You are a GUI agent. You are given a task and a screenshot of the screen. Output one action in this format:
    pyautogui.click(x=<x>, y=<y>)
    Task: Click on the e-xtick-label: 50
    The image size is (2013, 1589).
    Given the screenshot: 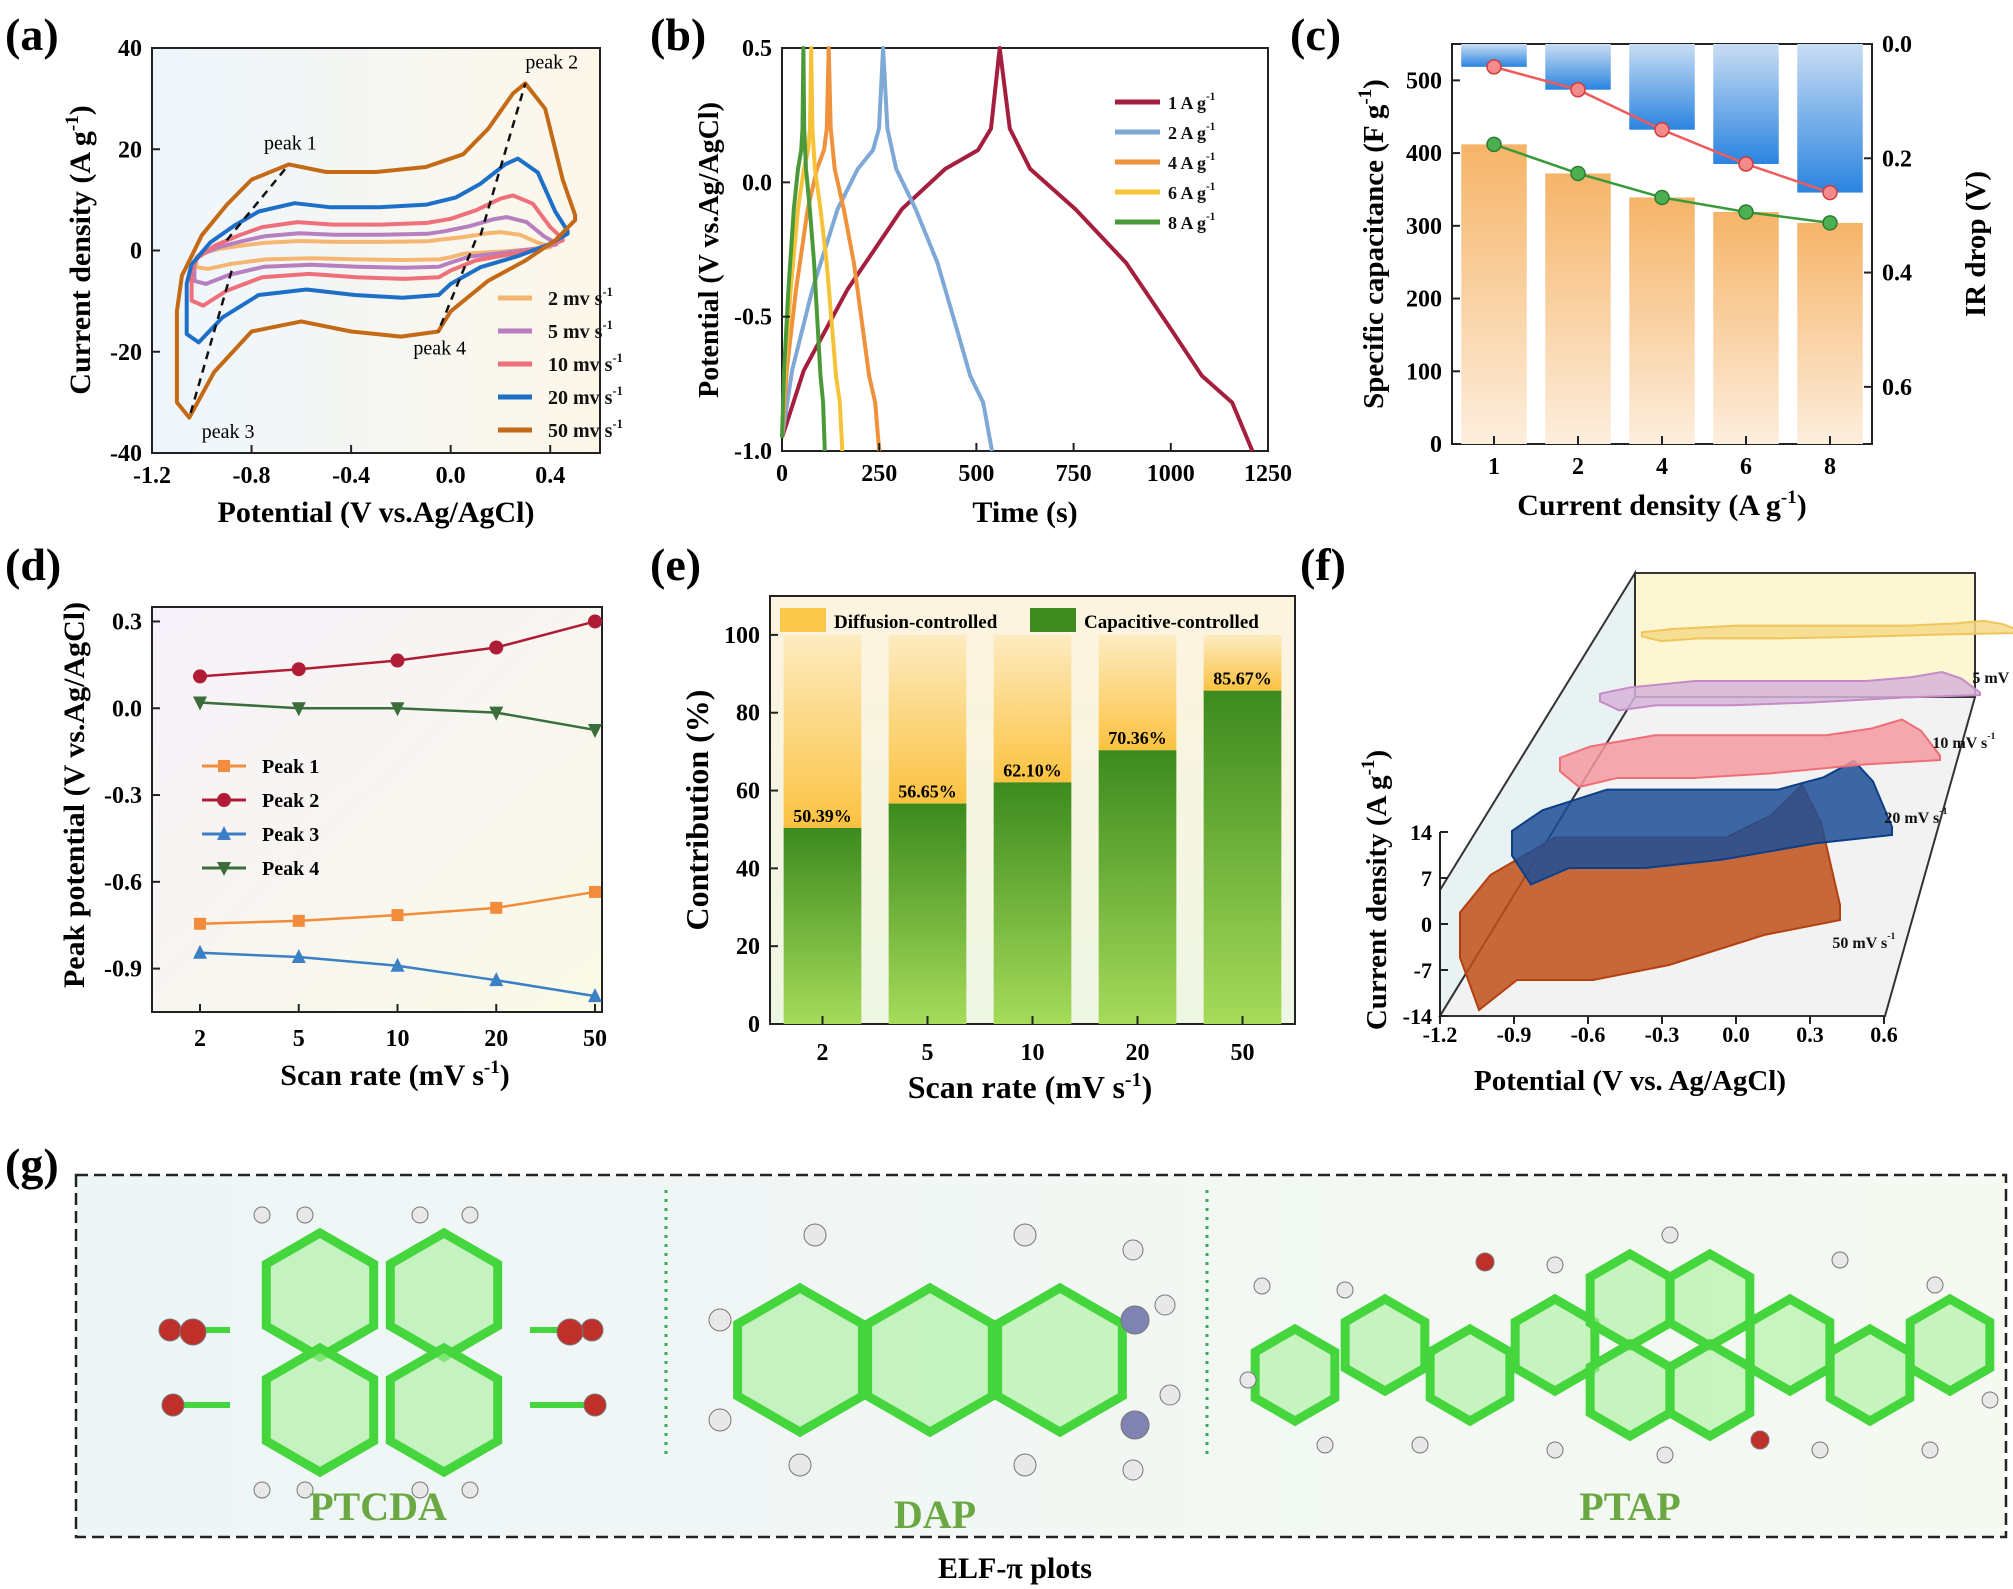 What is the action you would take?
    pyautogui.click(x=1243, y=1053)
    